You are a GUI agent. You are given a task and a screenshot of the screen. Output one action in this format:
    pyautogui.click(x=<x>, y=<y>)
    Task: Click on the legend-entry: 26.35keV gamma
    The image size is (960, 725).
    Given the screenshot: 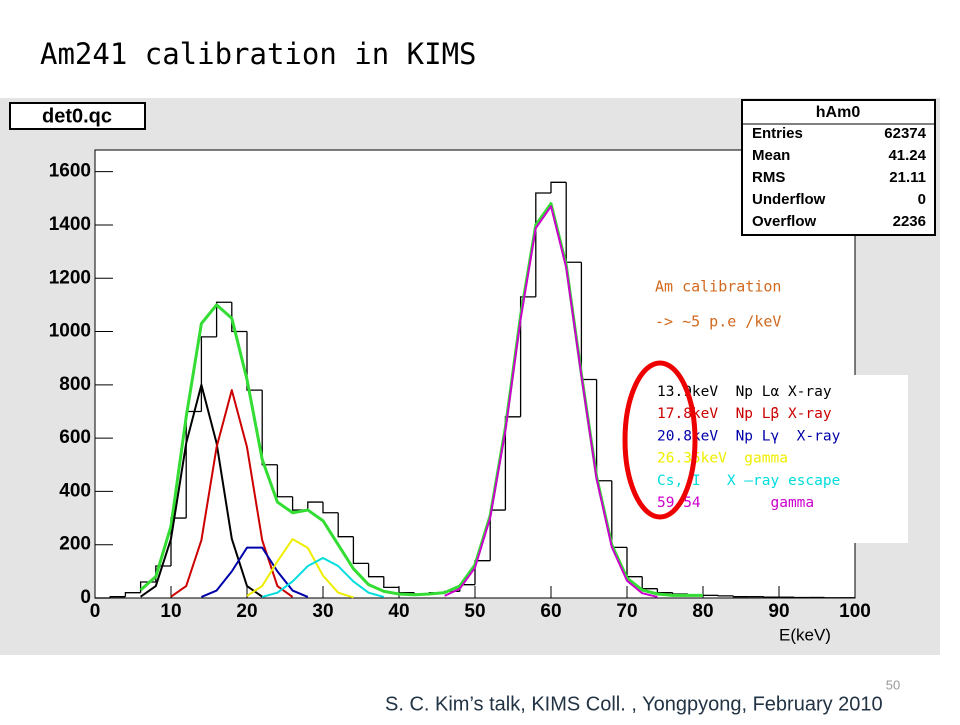 What is the action you would take?
    pyautogui.click(x=722, y=459)
    